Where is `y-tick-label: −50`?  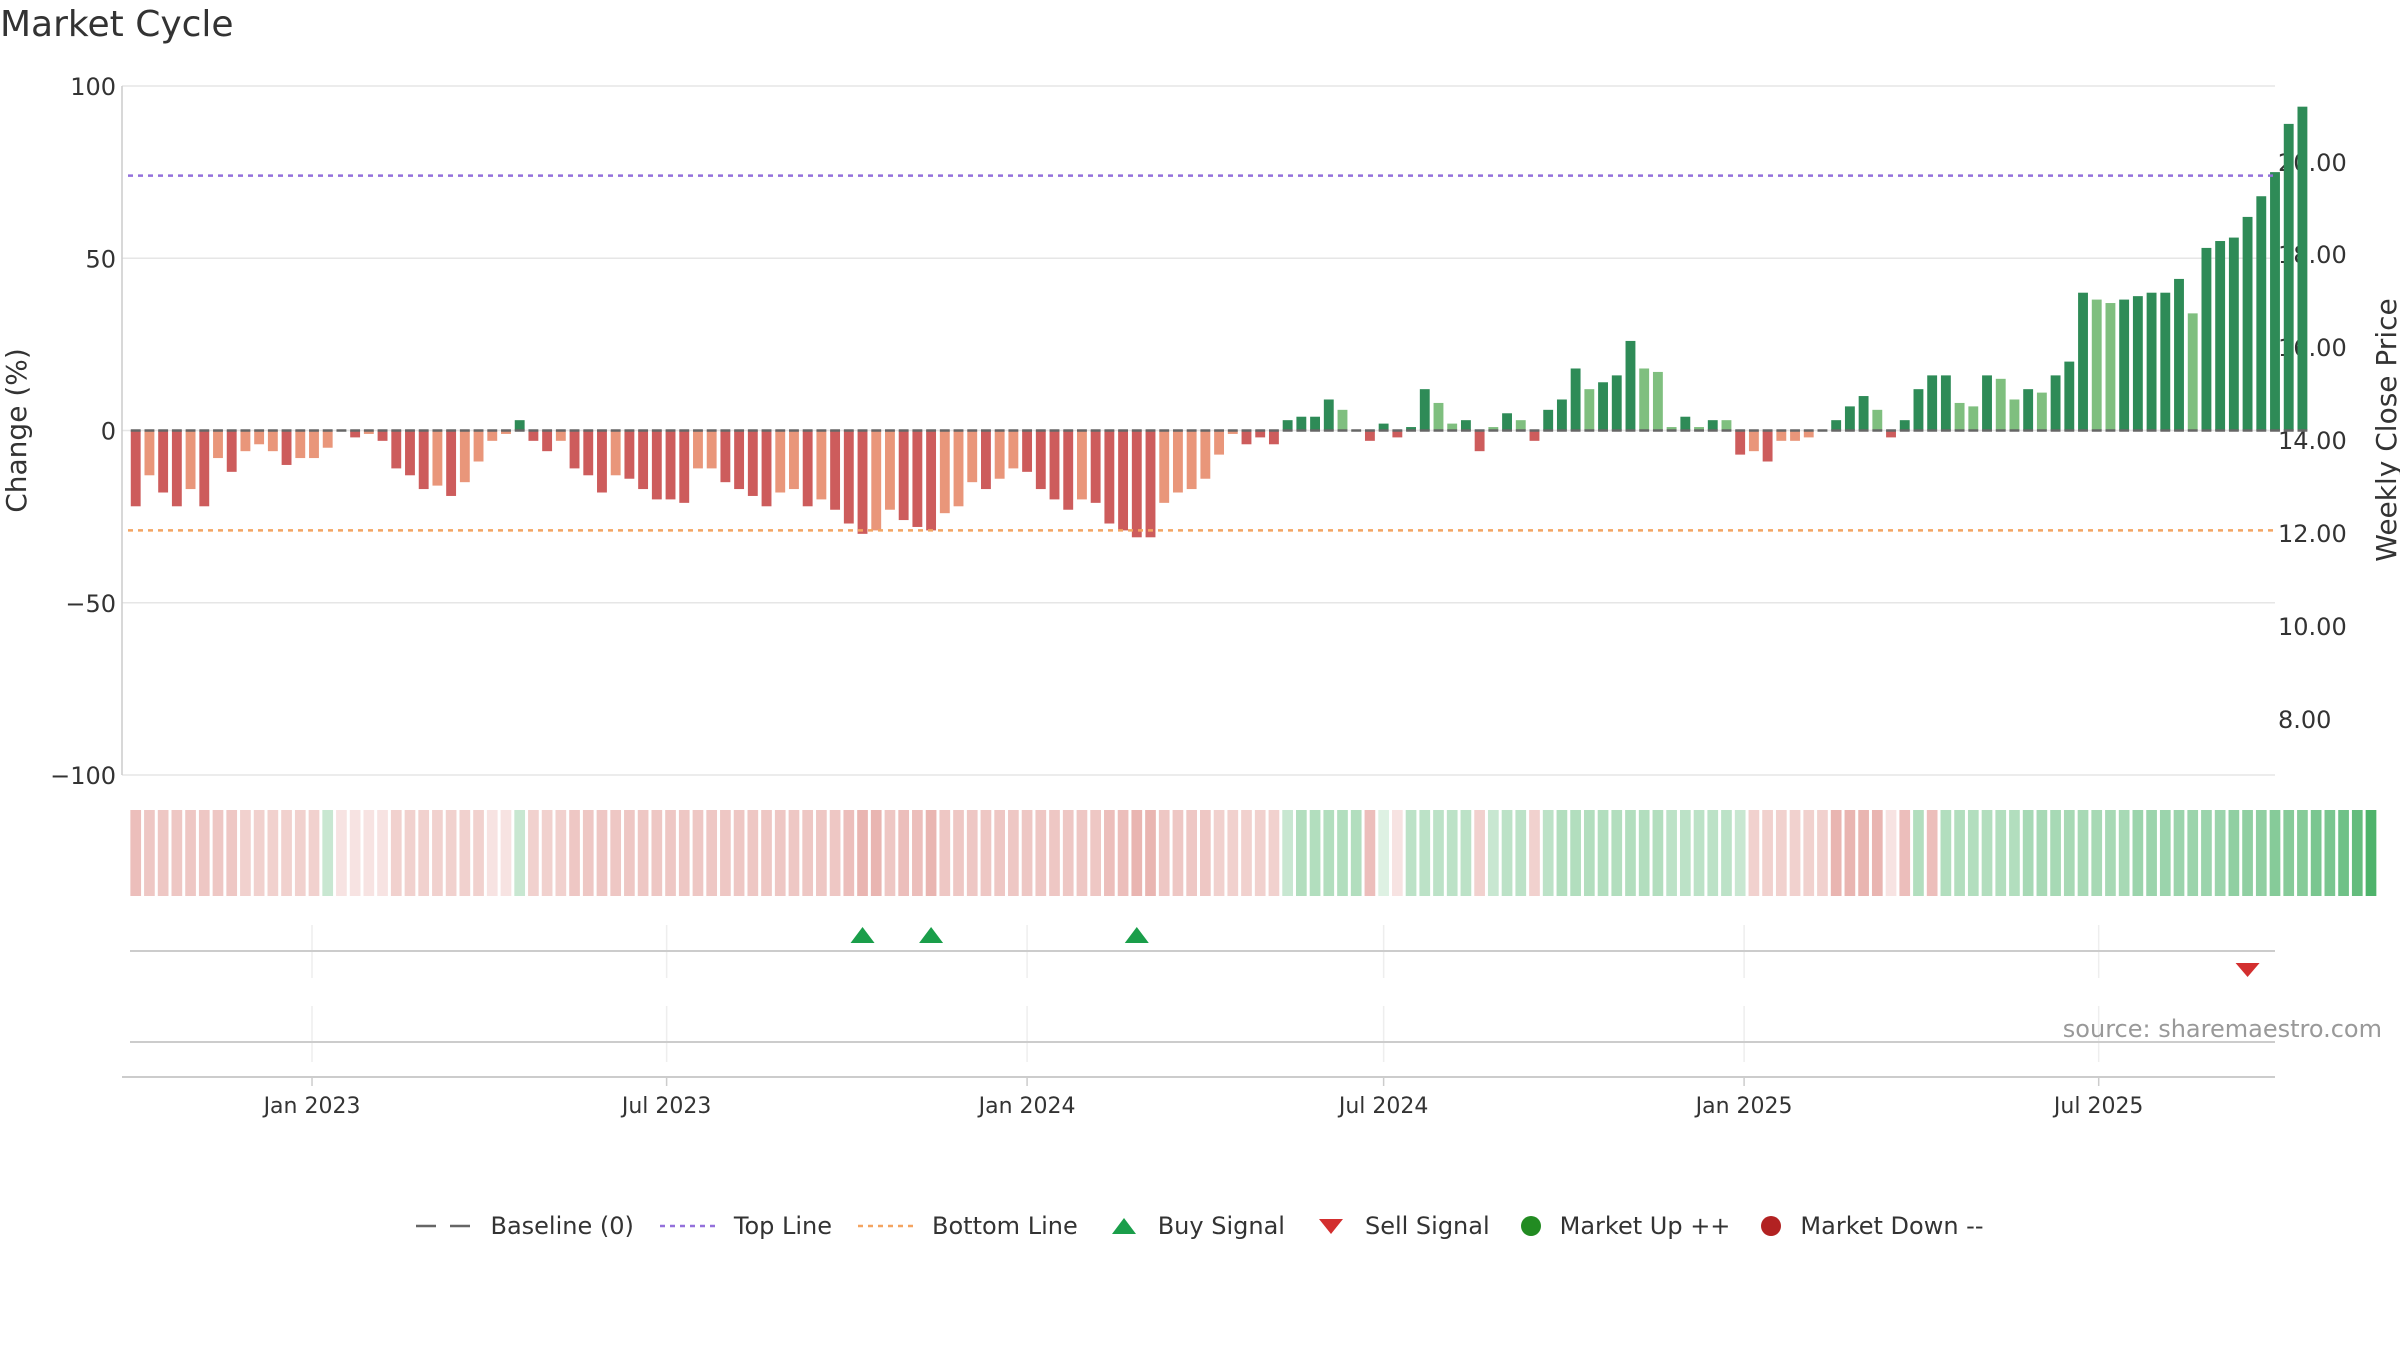
y-tick-label: −50 is located at coordinates (90, 604).